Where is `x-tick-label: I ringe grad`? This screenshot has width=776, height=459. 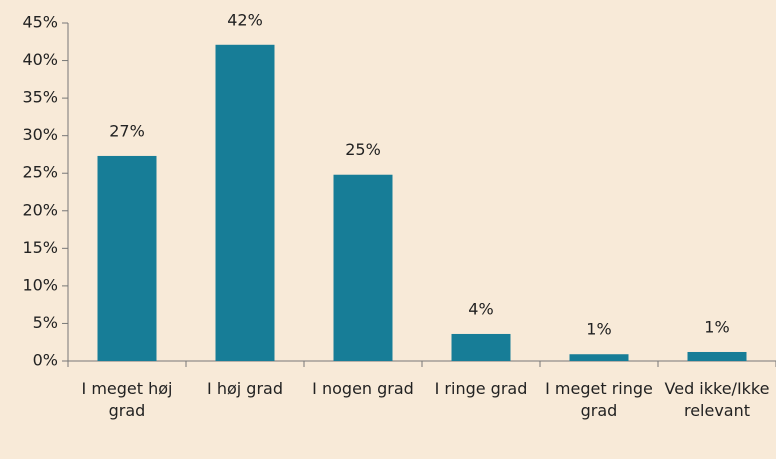 x-tick-label: I ringe grad is located at coordinates (481, 388).